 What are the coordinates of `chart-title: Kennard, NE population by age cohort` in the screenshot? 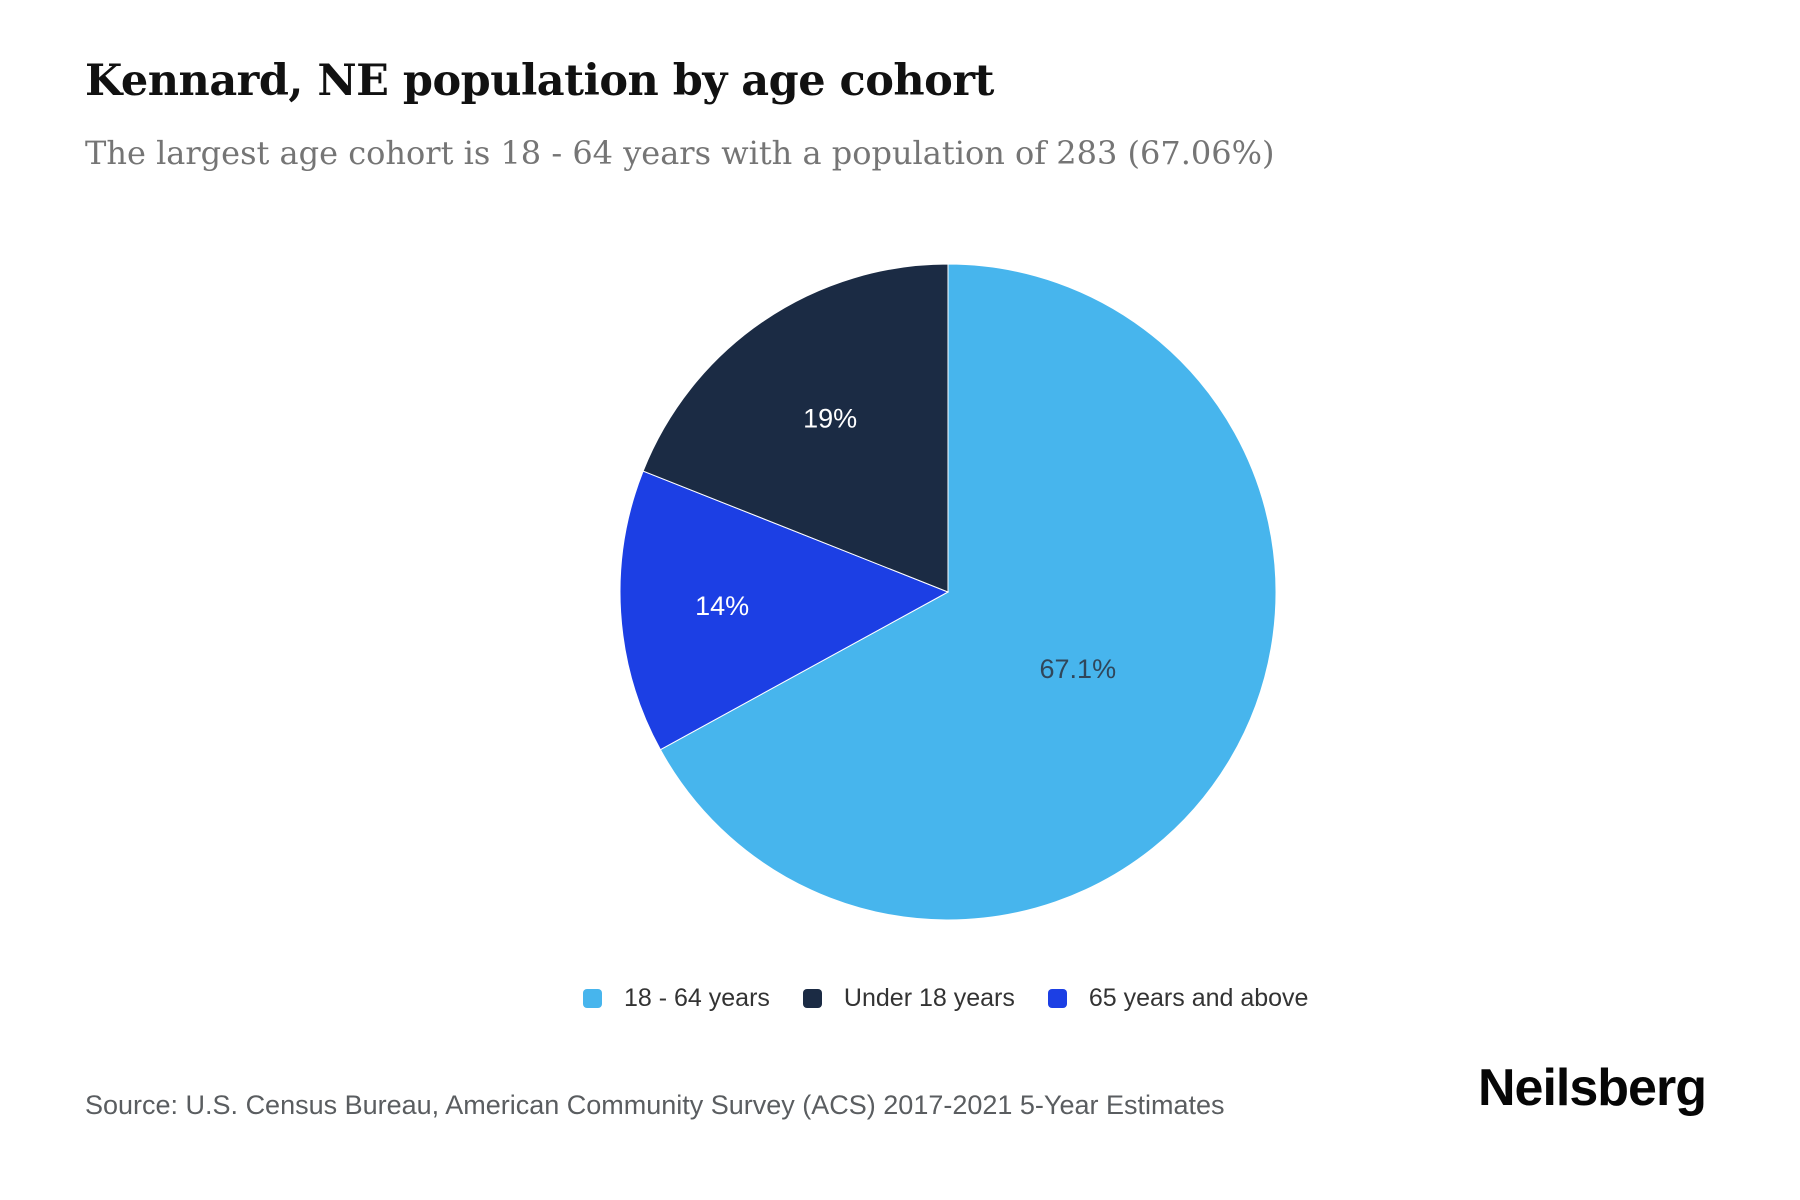 It's located at (539, 81).